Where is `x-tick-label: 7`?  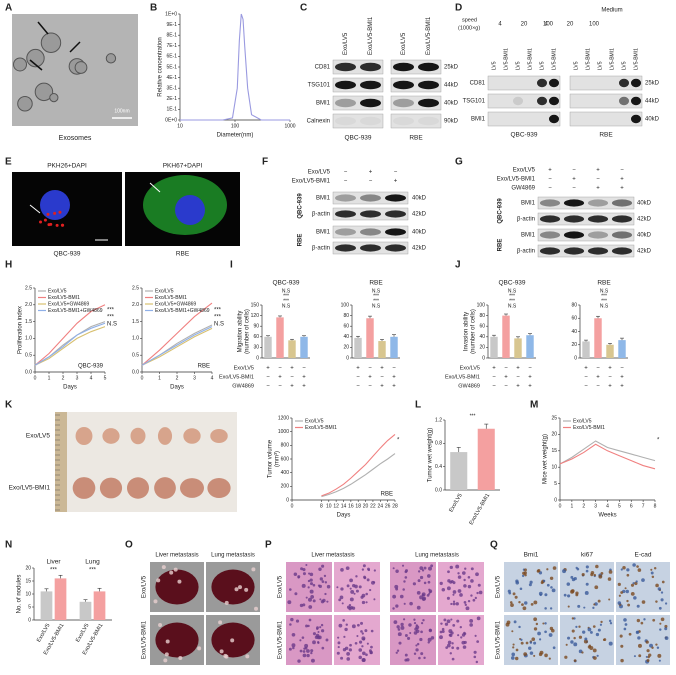
x-tick-label: 7 is located at coordinates (643, 506).